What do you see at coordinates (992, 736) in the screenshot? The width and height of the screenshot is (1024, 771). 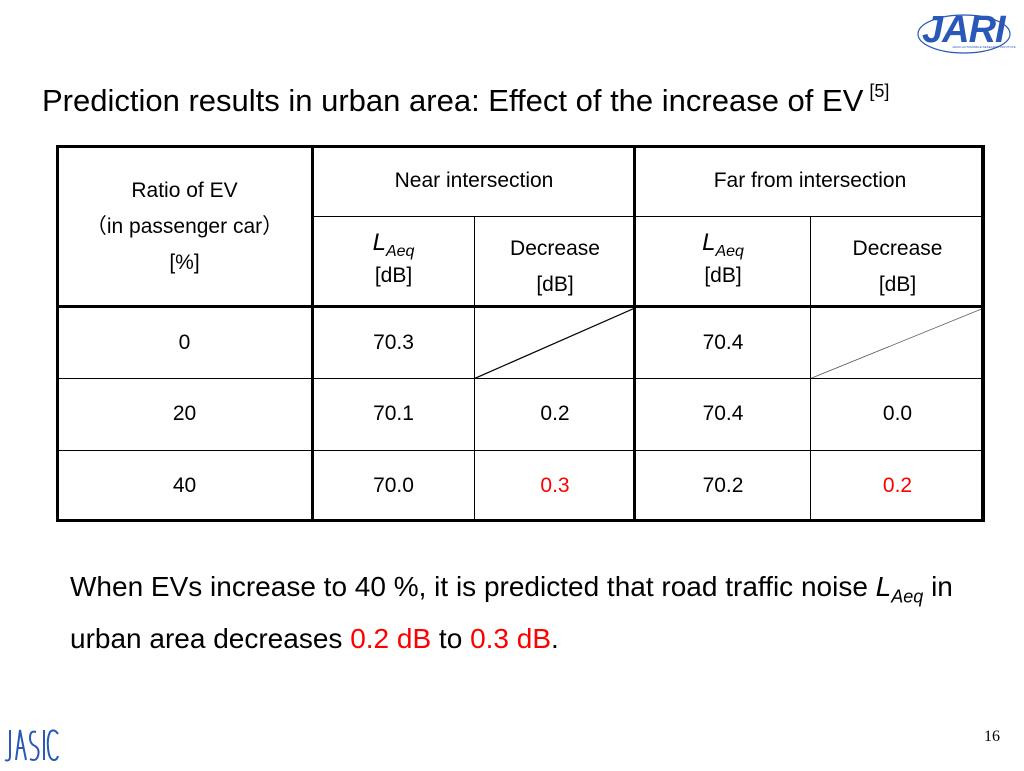 I see `page-number: 16` at bounding box center [992, 736].